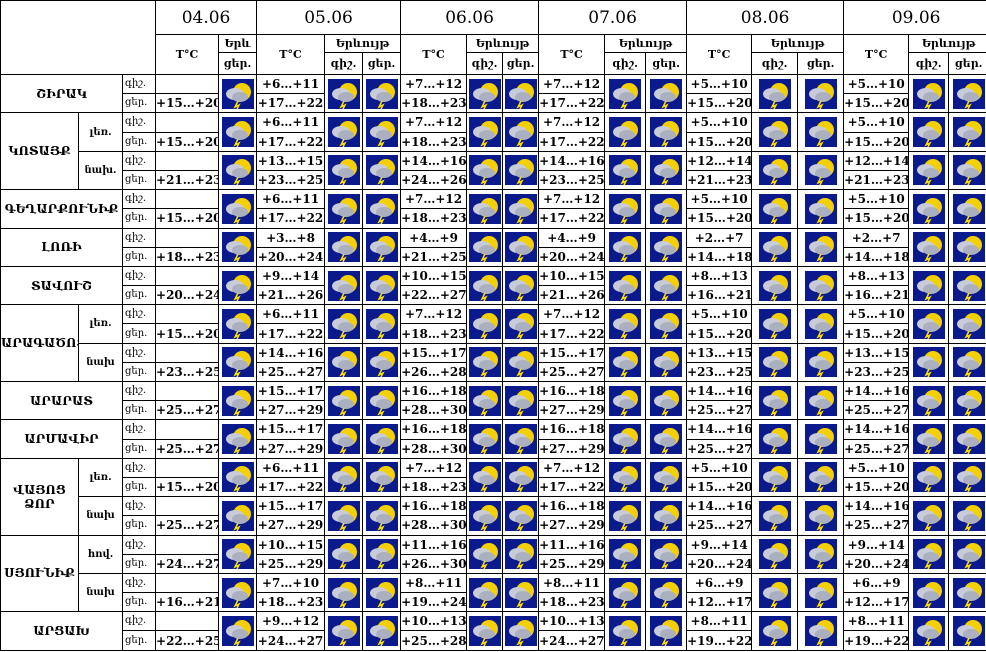  I want to click on temp-cell: +26…+28, so click(434, 372).